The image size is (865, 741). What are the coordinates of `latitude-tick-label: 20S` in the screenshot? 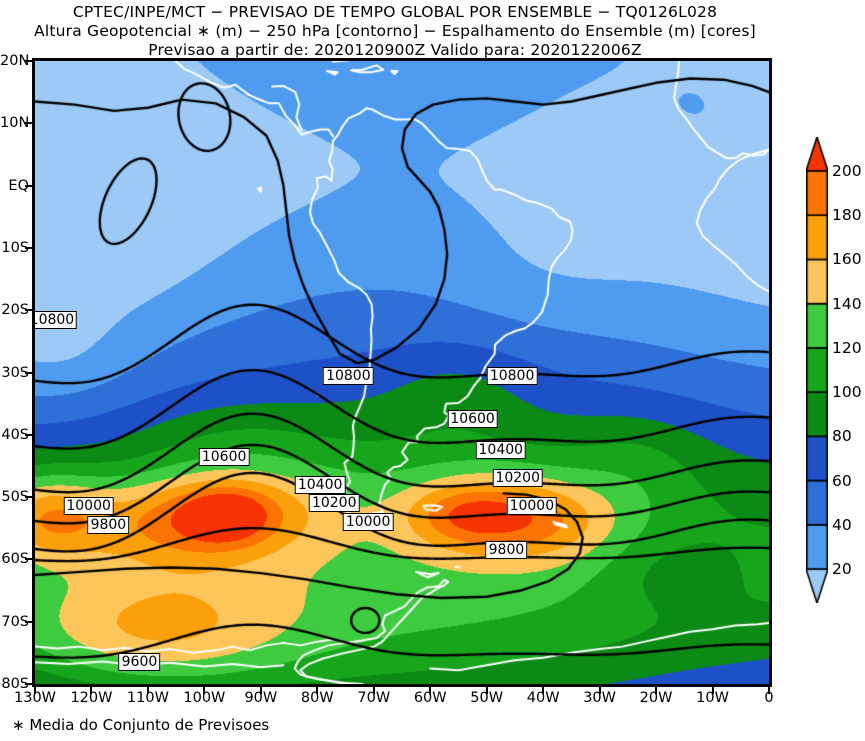 It's located at (15, 310).